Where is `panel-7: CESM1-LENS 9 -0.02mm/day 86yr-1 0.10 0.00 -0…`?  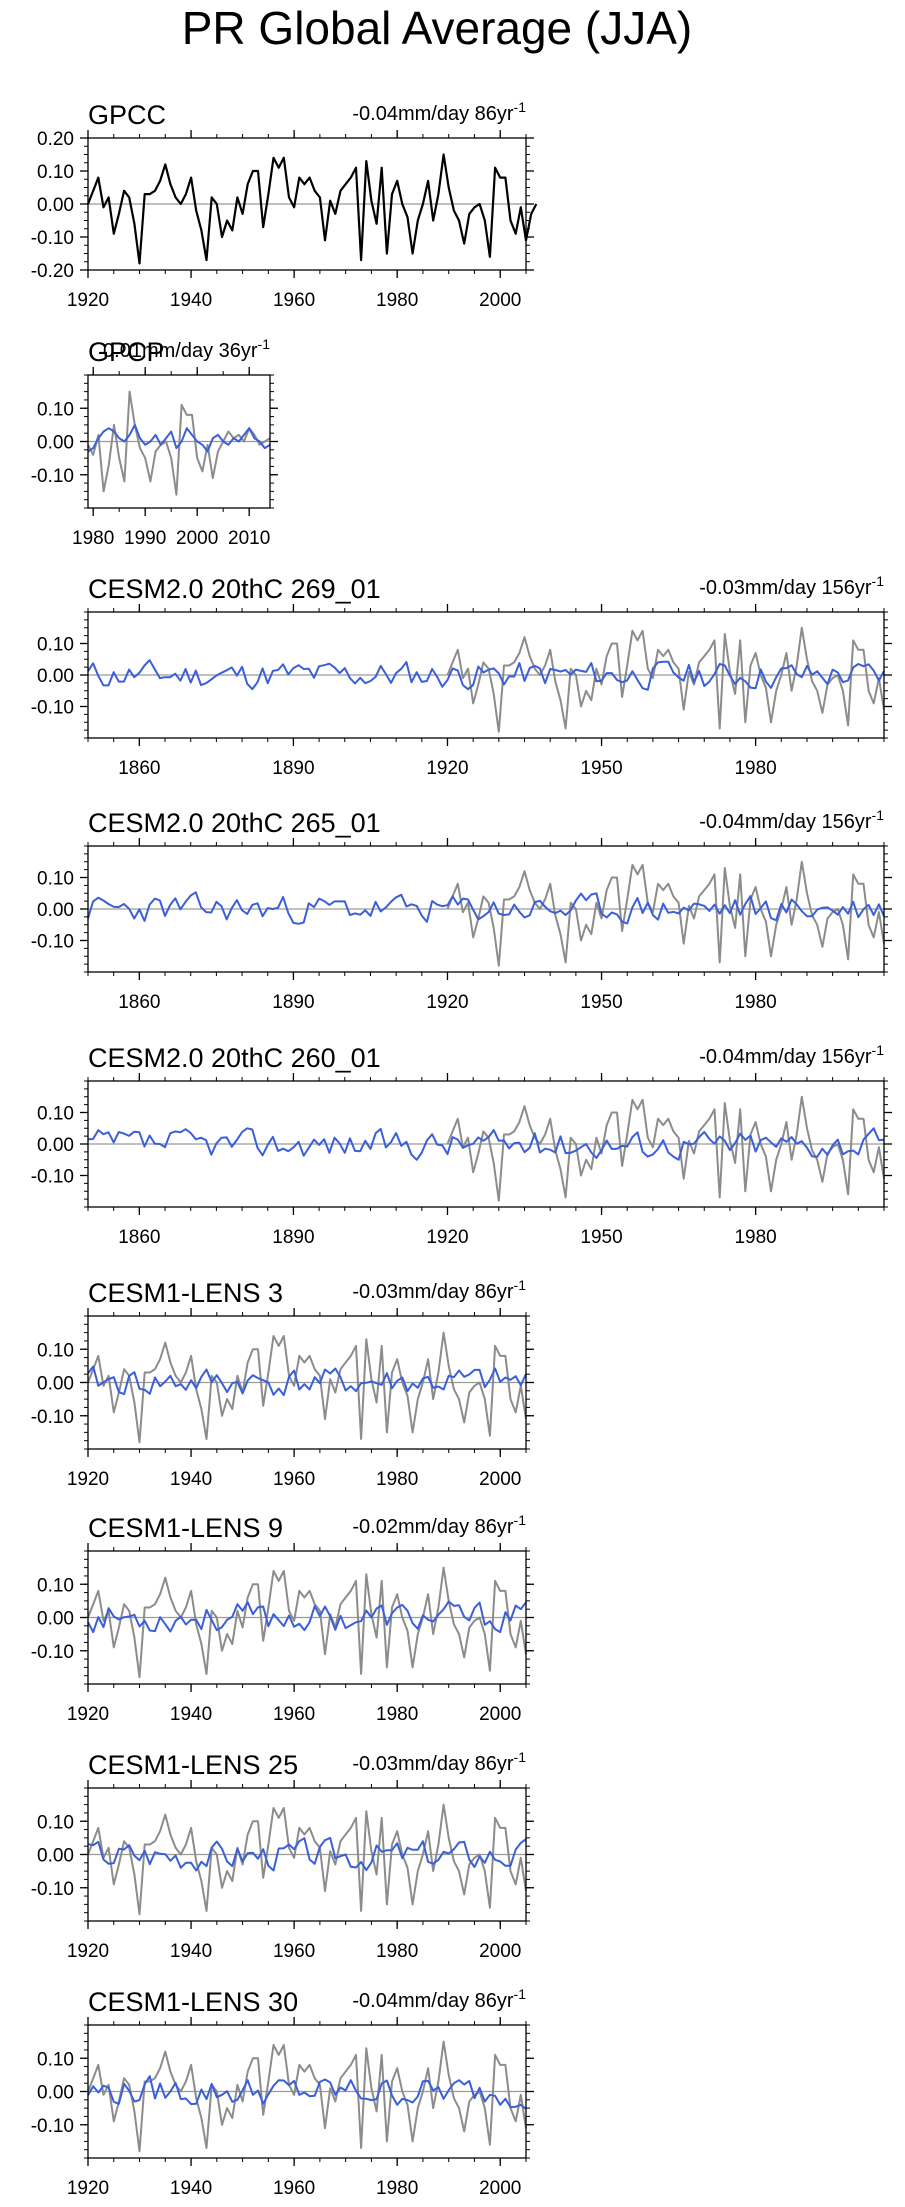
panel-7: CESM1-LENS 9 -0.02mm/day 86yr-1 0.10 0.00 -0… is located at coordinates (282, 1618).